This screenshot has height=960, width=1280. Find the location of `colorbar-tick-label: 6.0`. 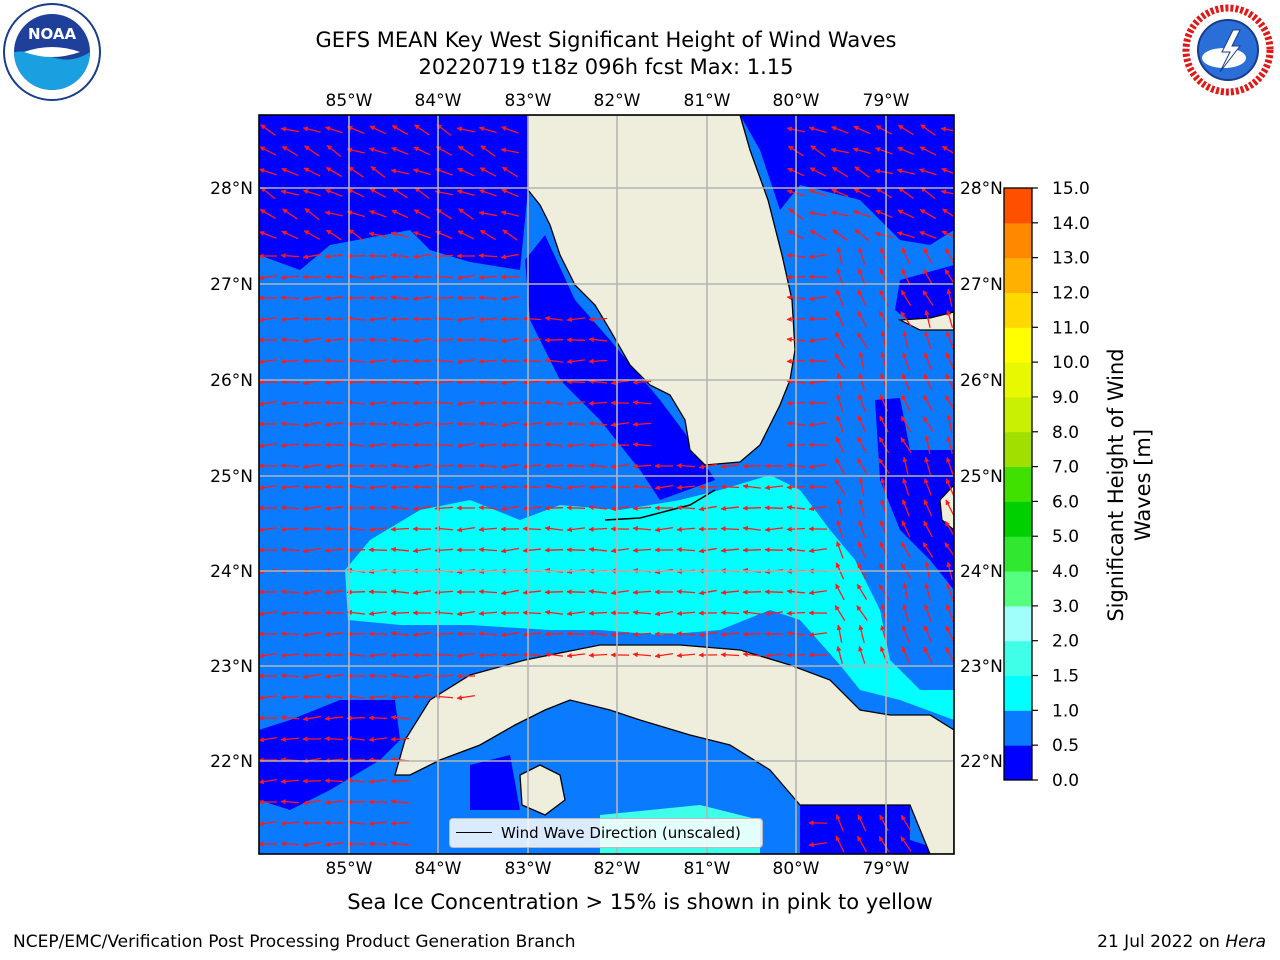

colorbar-tick-label: 6.0 is located at coordinates (1065, 502).